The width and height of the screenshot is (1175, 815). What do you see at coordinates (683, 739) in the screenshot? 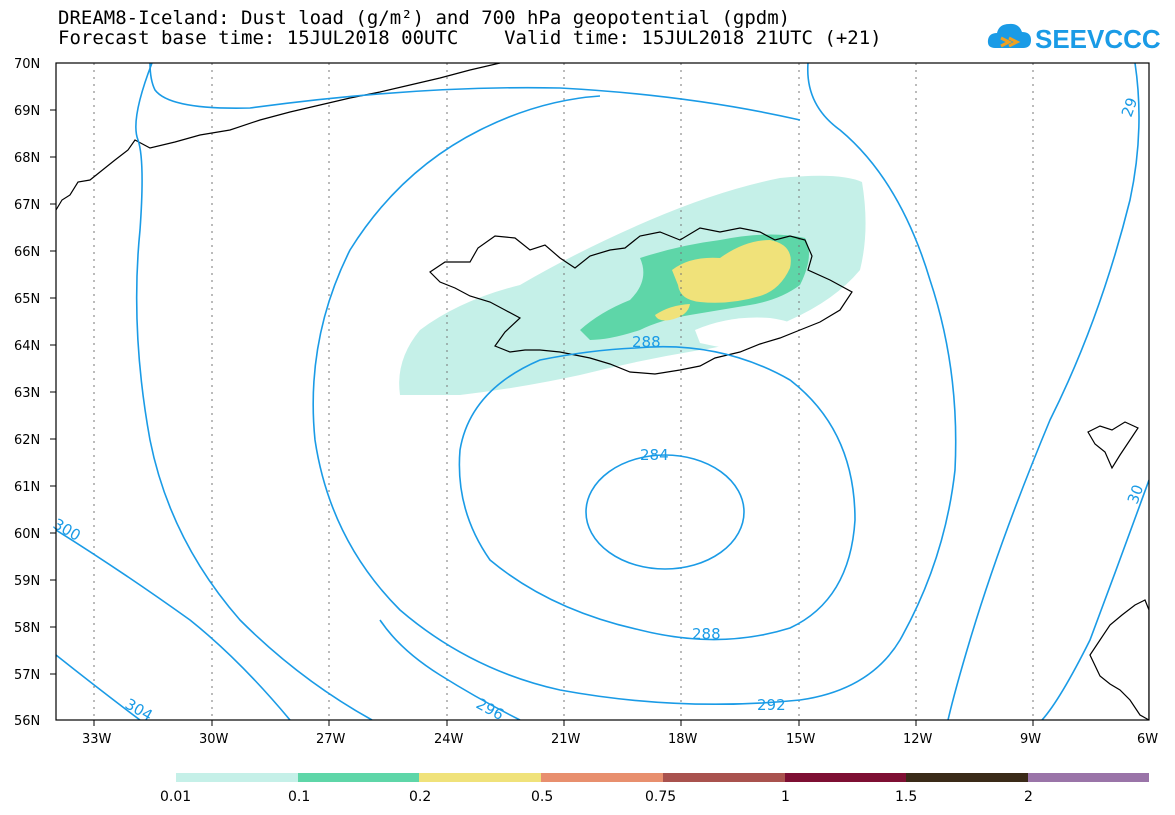
I see `svg-text: 18W` at bounding box center [683, 739].